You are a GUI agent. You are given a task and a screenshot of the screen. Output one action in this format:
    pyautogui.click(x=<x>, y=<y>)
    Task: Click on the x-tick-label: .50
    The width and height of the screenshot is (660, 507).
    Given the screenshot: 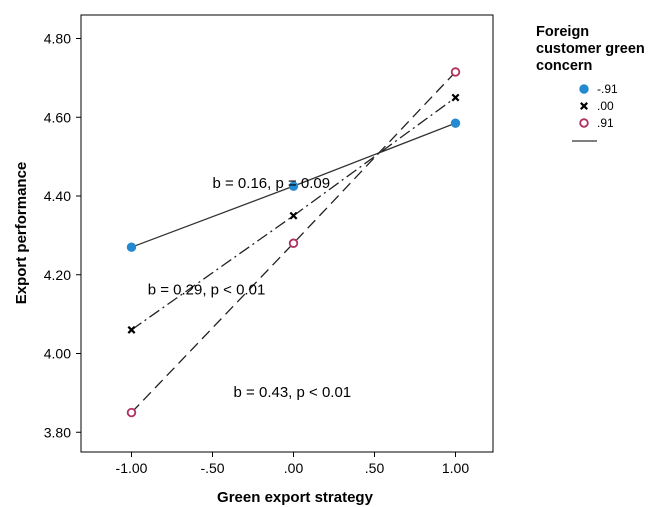 What is the action you would take?
    pyautogui.click(x=375, y=468)
    